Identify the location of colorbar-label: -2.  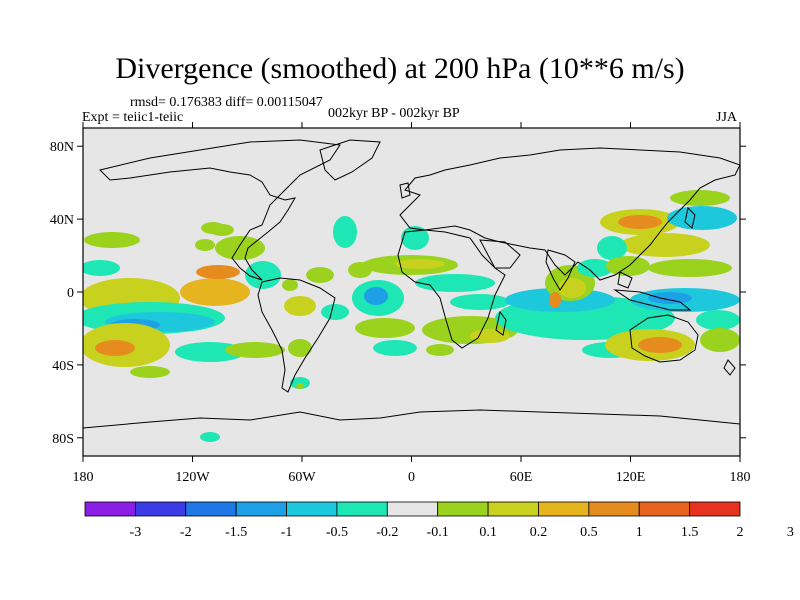
(186, 532).